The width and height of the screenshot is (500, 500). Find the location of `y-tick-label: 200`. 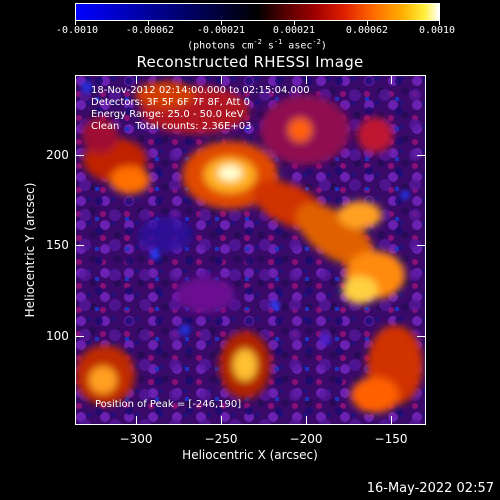

y-tick-label: 200 is located at coordinates (57, 155).